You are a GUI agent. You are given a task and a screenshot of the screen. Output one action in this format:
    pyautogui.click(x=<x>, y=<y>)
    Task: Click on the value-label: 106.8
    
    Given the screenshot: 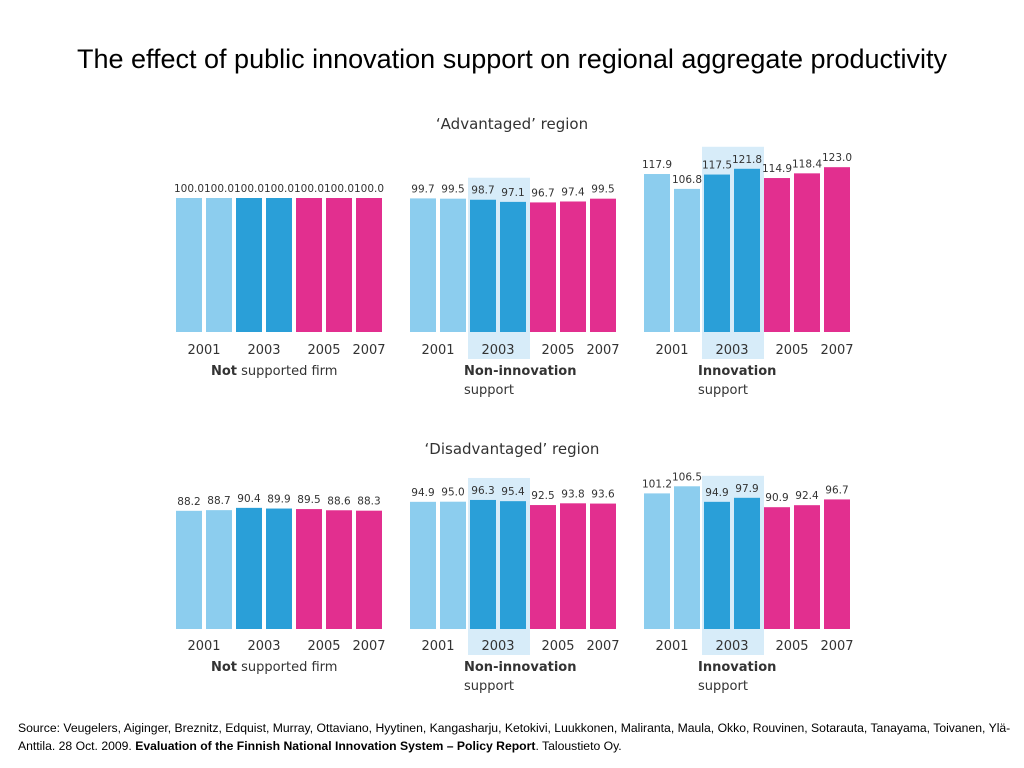 What is the action you would take?
    pyautogui.click(x=687, y=180)
    